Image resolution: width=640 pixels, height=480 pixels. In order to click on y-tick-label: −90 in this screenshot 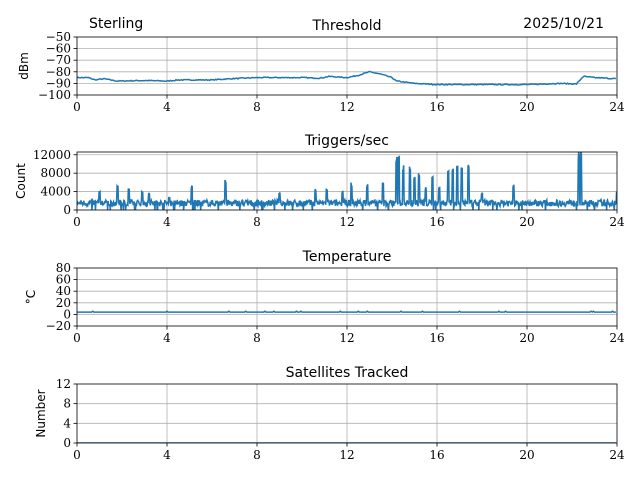, I will do `click(58, 83)`.